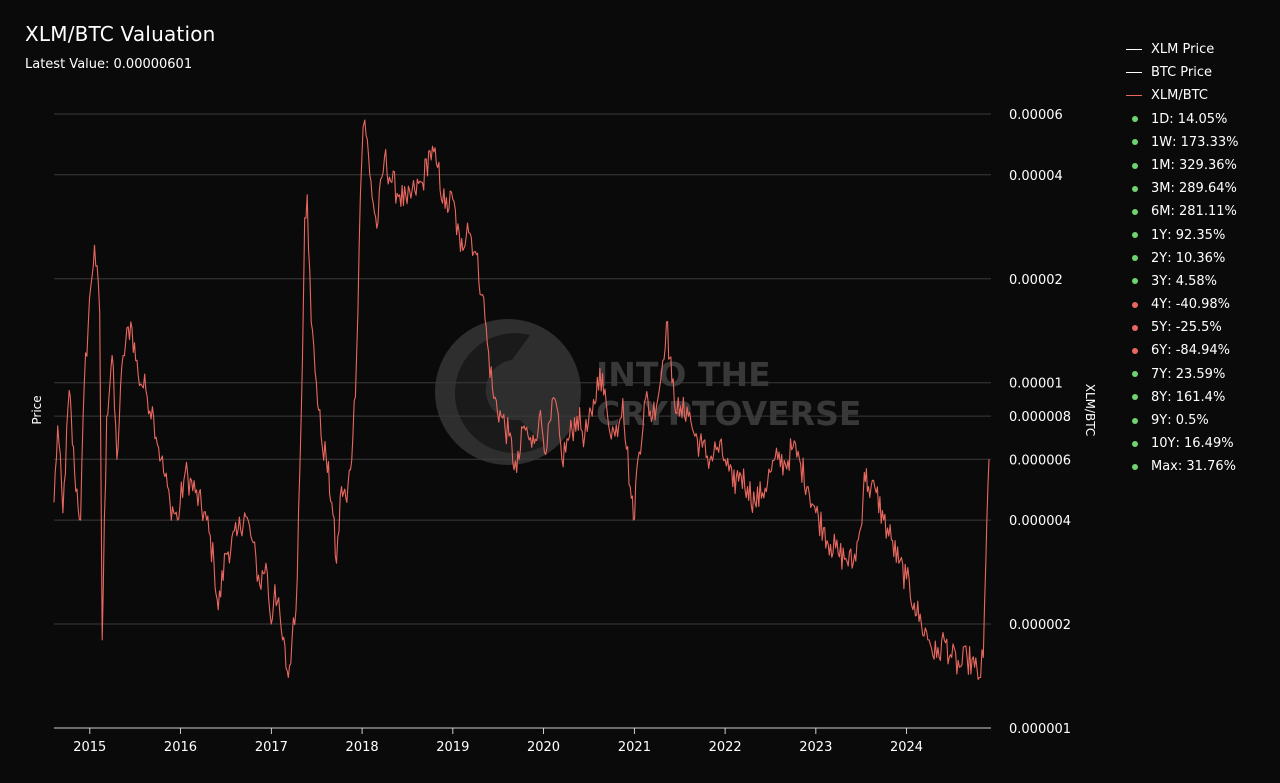 This screenshot has height=783, width=1280. What do you see at coordinates (1161, 189) in the screenshot?
I see `performance-period: 3M` at bounding box center [1161, 189].